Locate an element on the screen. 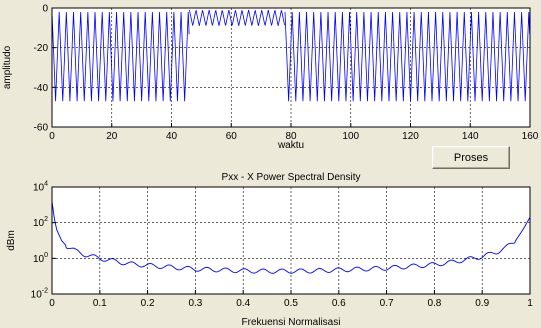  x-tick-label: 100 is located at coordinates (350, 136).